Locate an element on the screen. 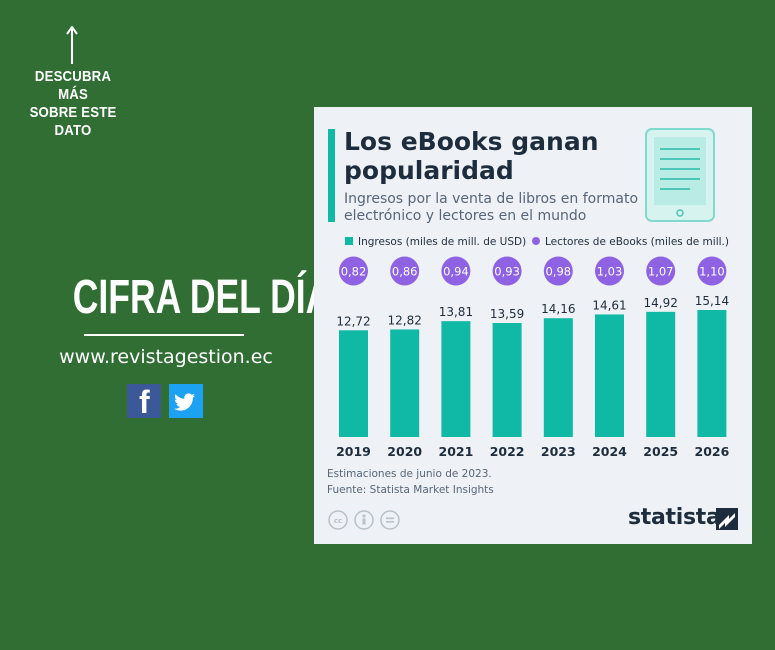 The image size is (775, 650). reader-value-label: 0,82 is located at coordinates (354, 272).